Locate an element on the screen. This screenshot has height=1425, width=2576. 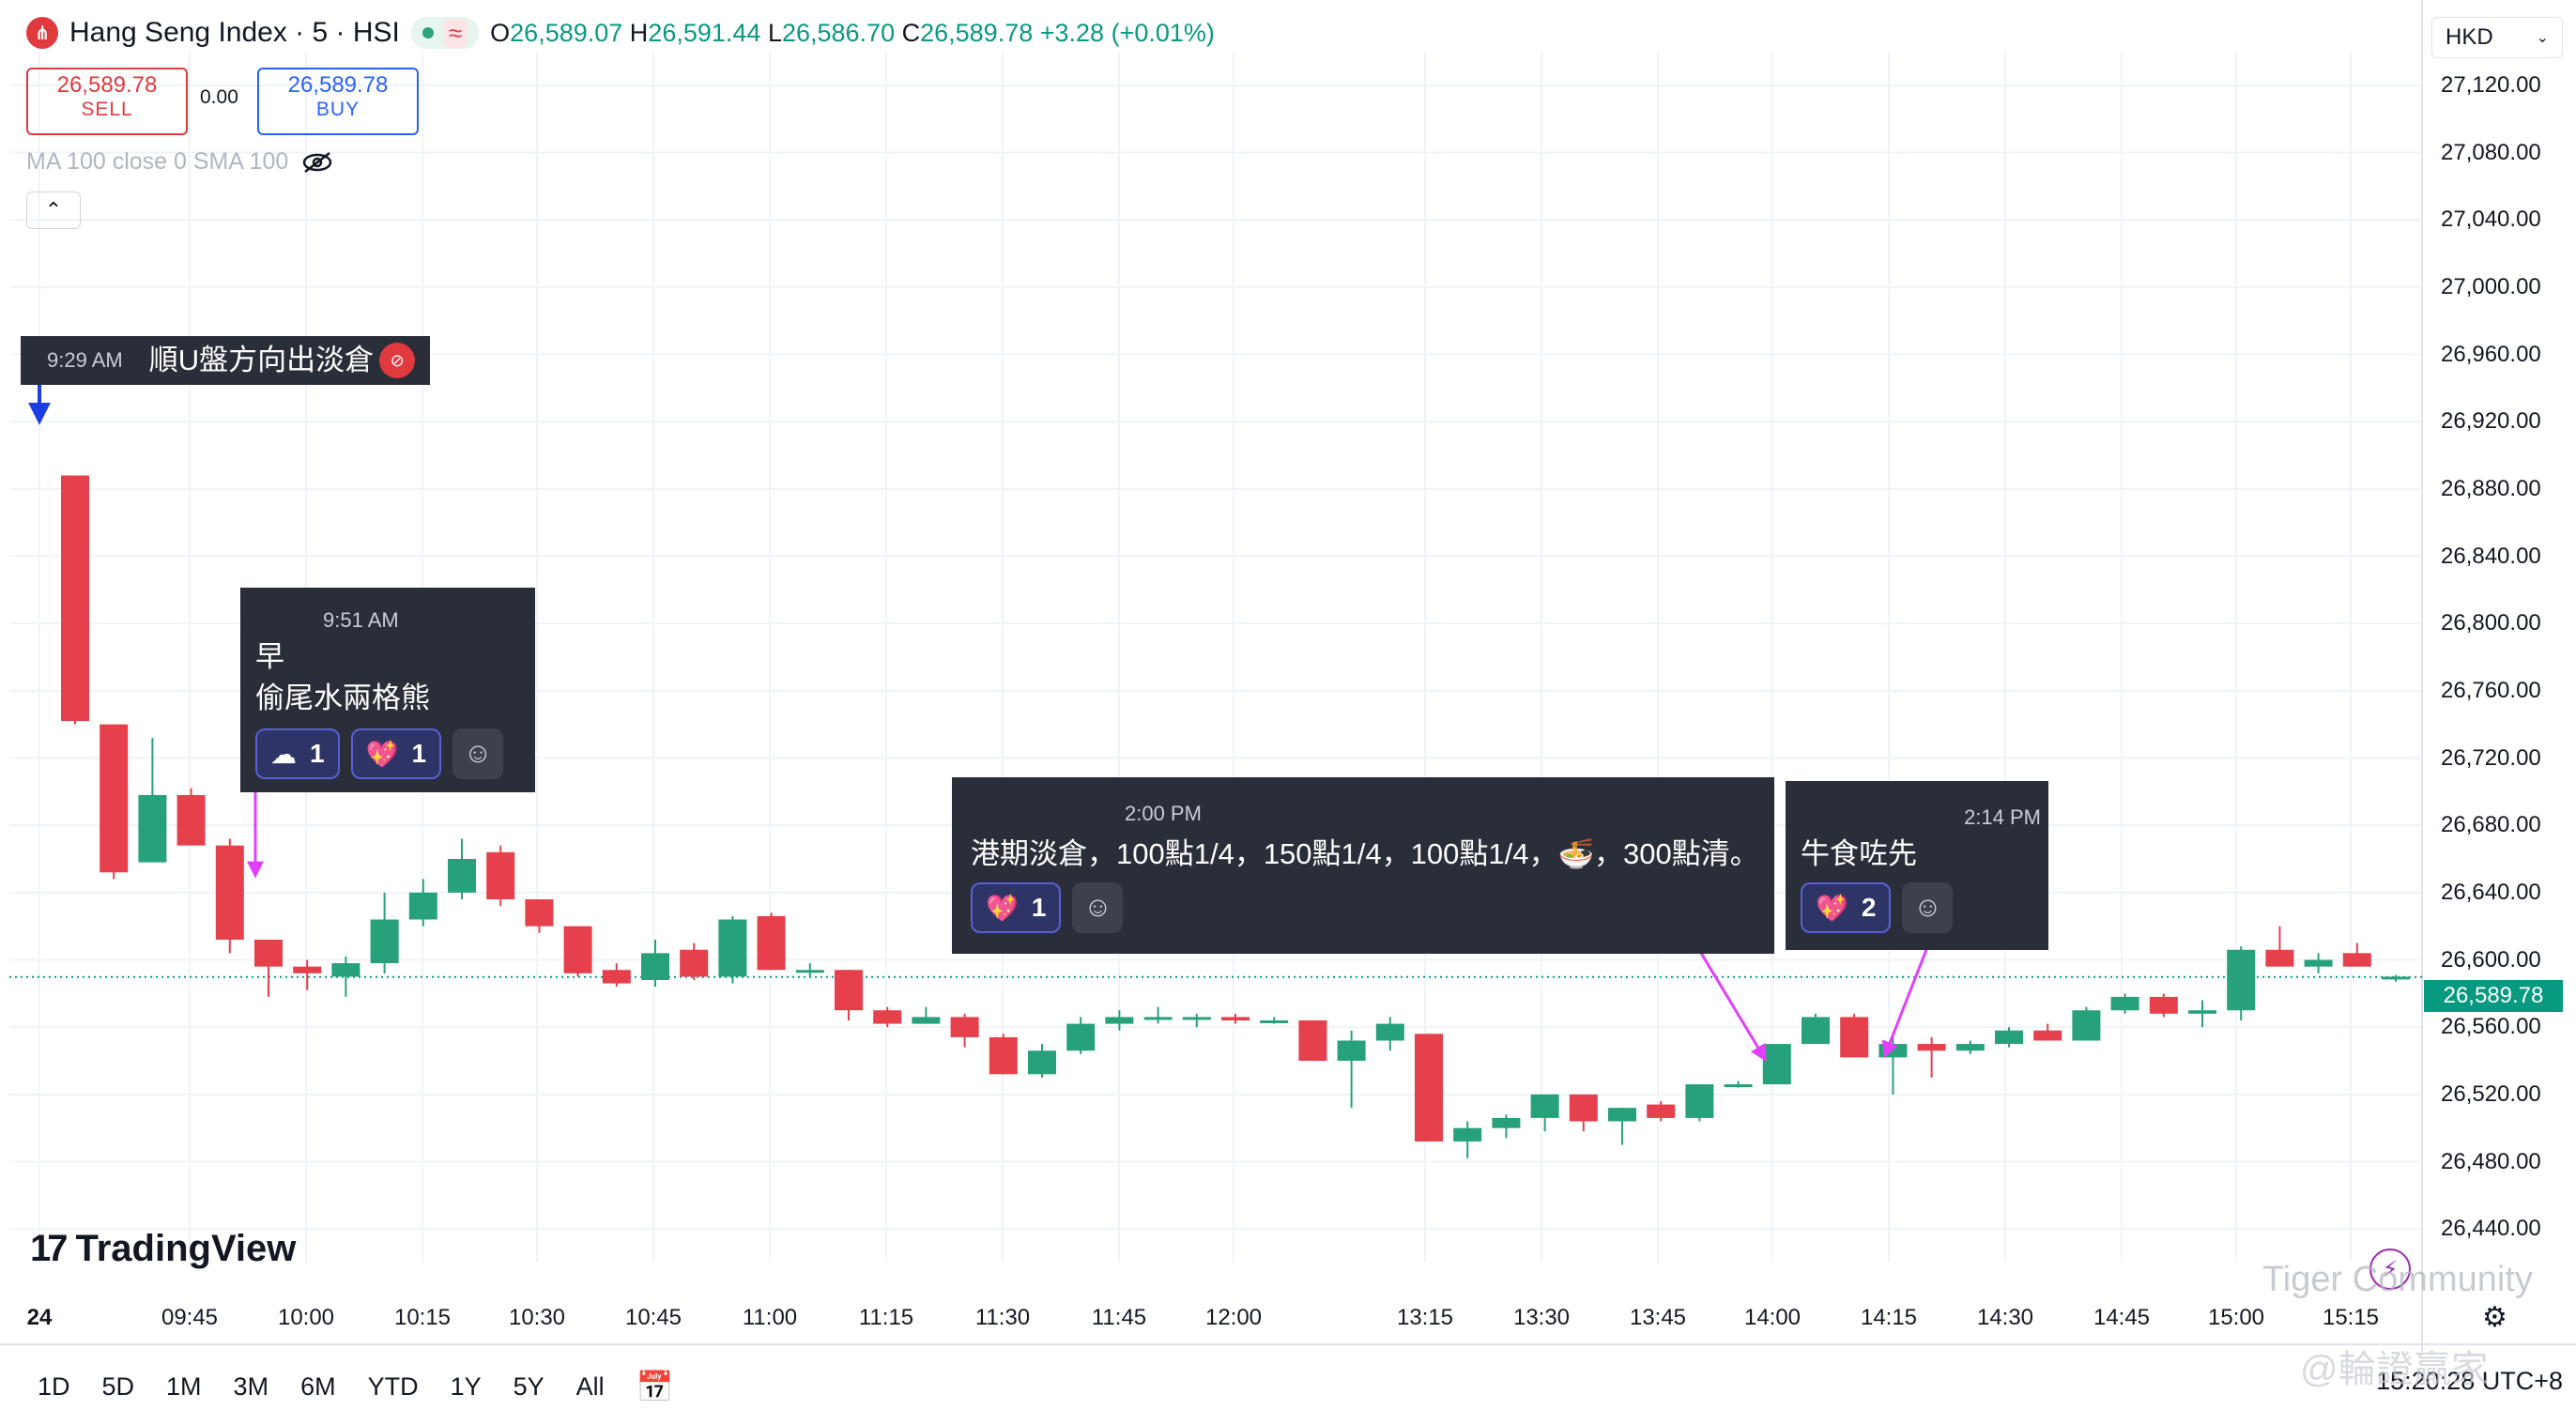
close-label: C is located at coordinates (911, 32).